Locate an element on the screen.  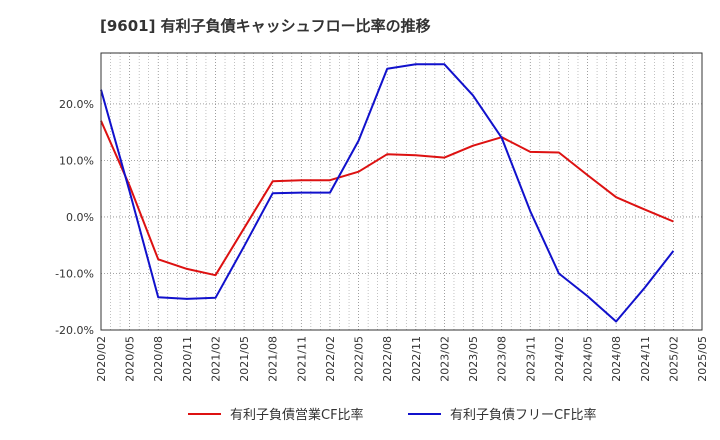
x-tick-label: 2023/08 is located at coordinates (502, 359).